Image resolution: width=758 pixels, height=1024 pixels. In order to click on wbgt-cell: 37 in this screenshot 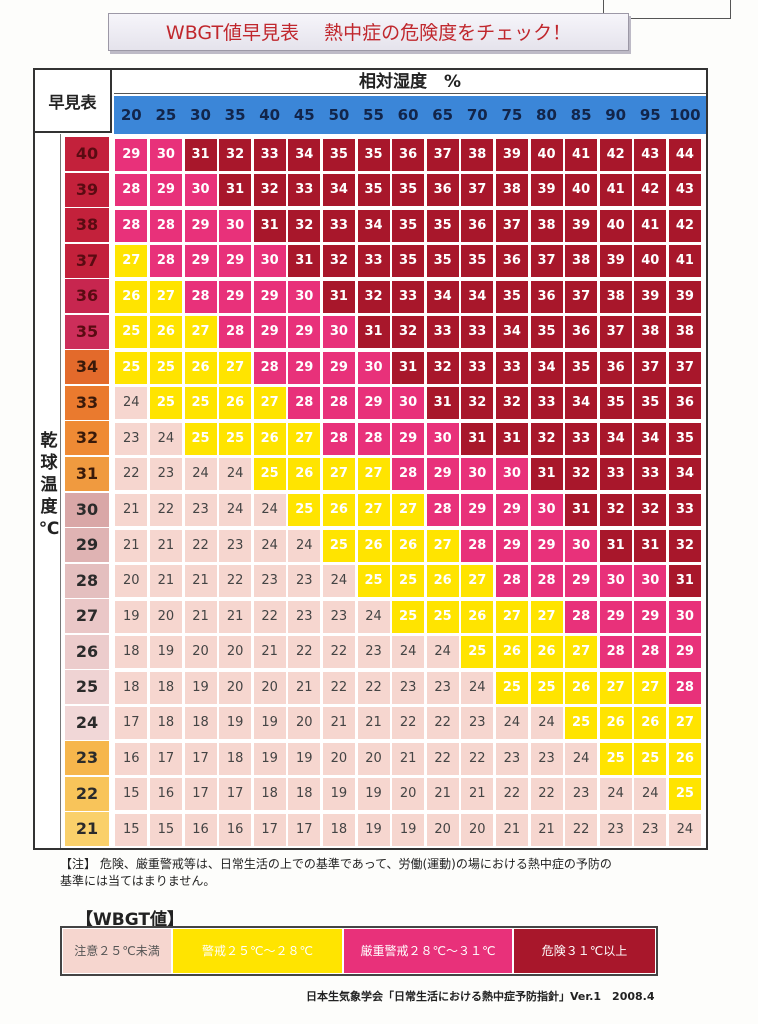, I will do `click(650, 367)`.